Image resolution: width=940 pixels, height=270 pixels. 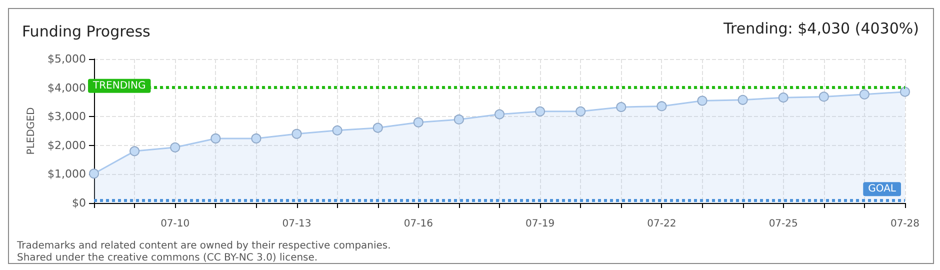 What do you see at coordinates (783, 224) in the screenshot?
I see `x-tick-label: 07-25` at bounding box center [783, 224].